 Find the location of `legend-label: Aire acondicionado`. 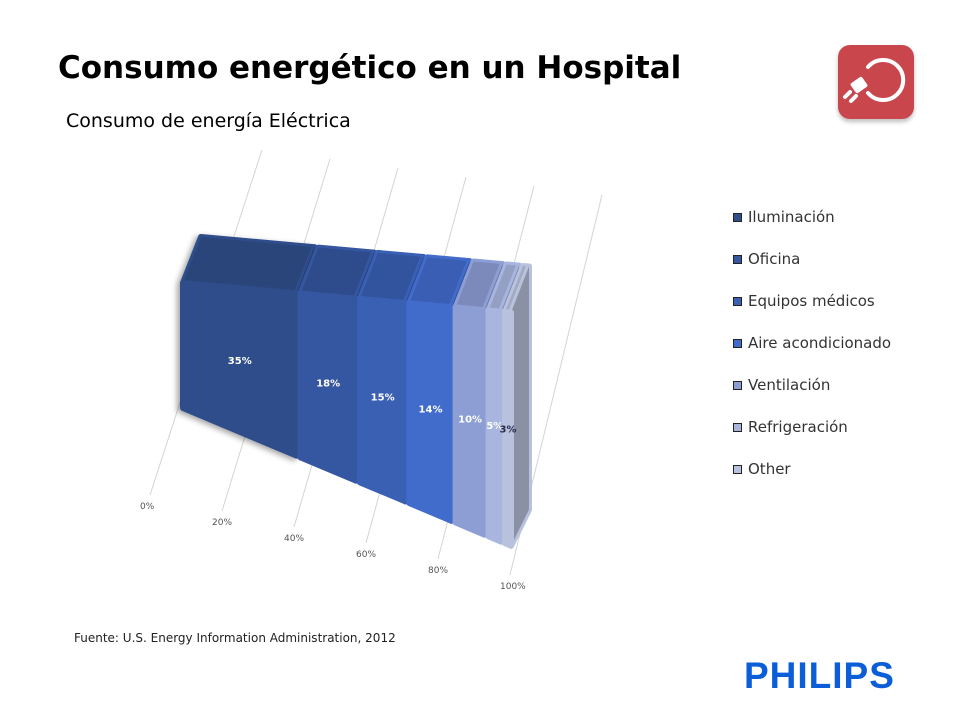

legend-label: Aire acondicionado is located at coordinates (820, 343).